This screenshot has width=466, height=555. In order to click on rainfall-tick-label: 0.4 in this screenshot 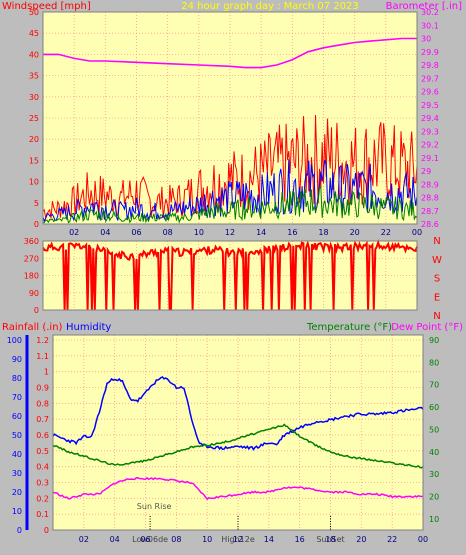, I will do `click(42, 467)`.